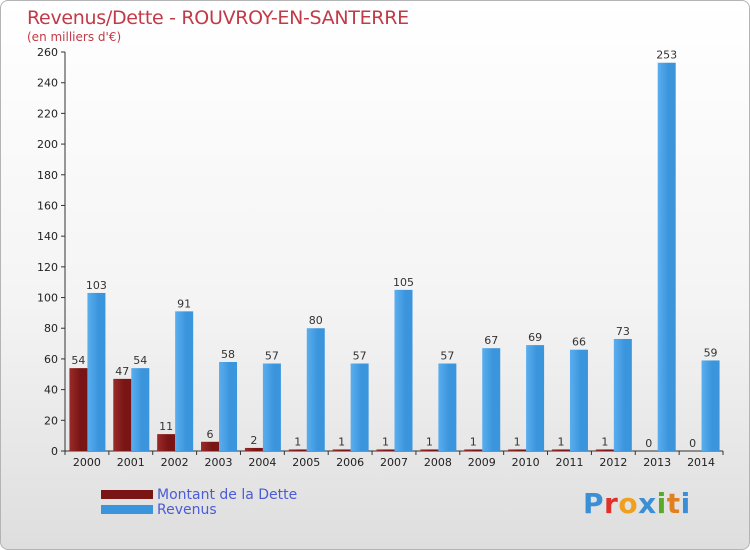  What do you see at coordinates (74, 37) in the screenshot?
I see `chart-subtitle: (en milliers d'€)` at bounding box center [74, 37].